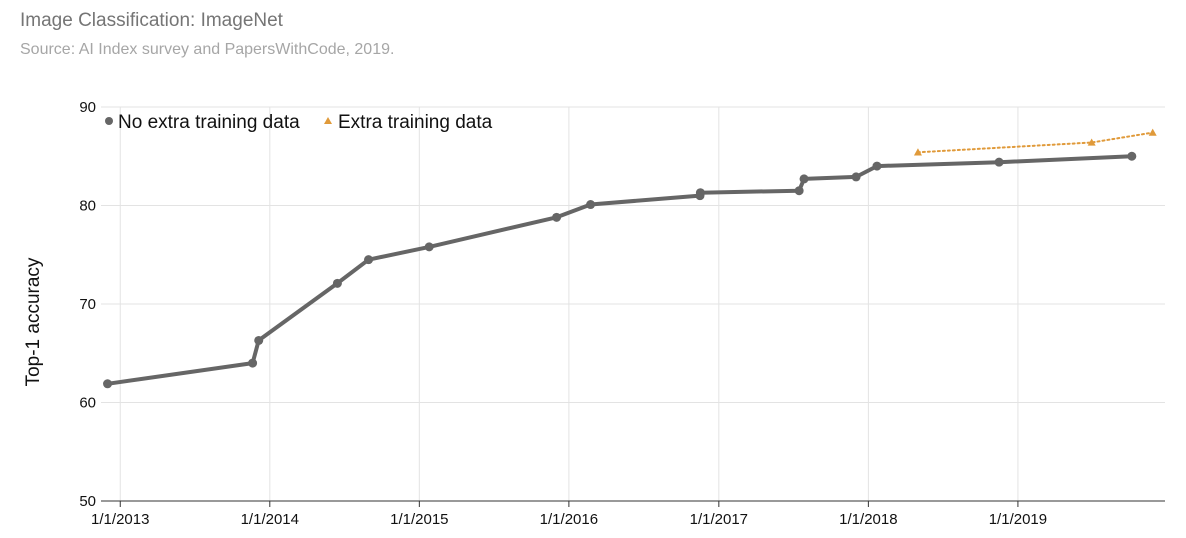 The height and width of the screenshot is (538, 1186). Describe the element at coordinates (419, 519) in the screenshot. I see `x-tick-label: 1/1/2015` at that location.